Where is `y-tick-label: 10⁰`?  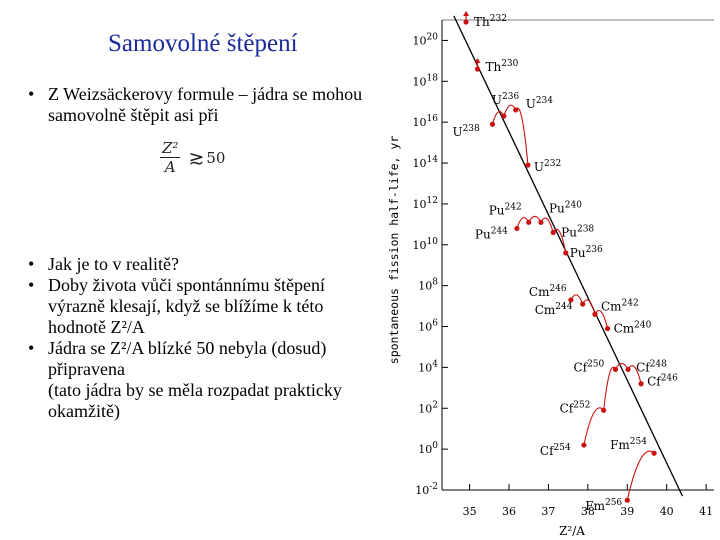
y-tick-label: 10⁰ is located at coordinates (428, 448).